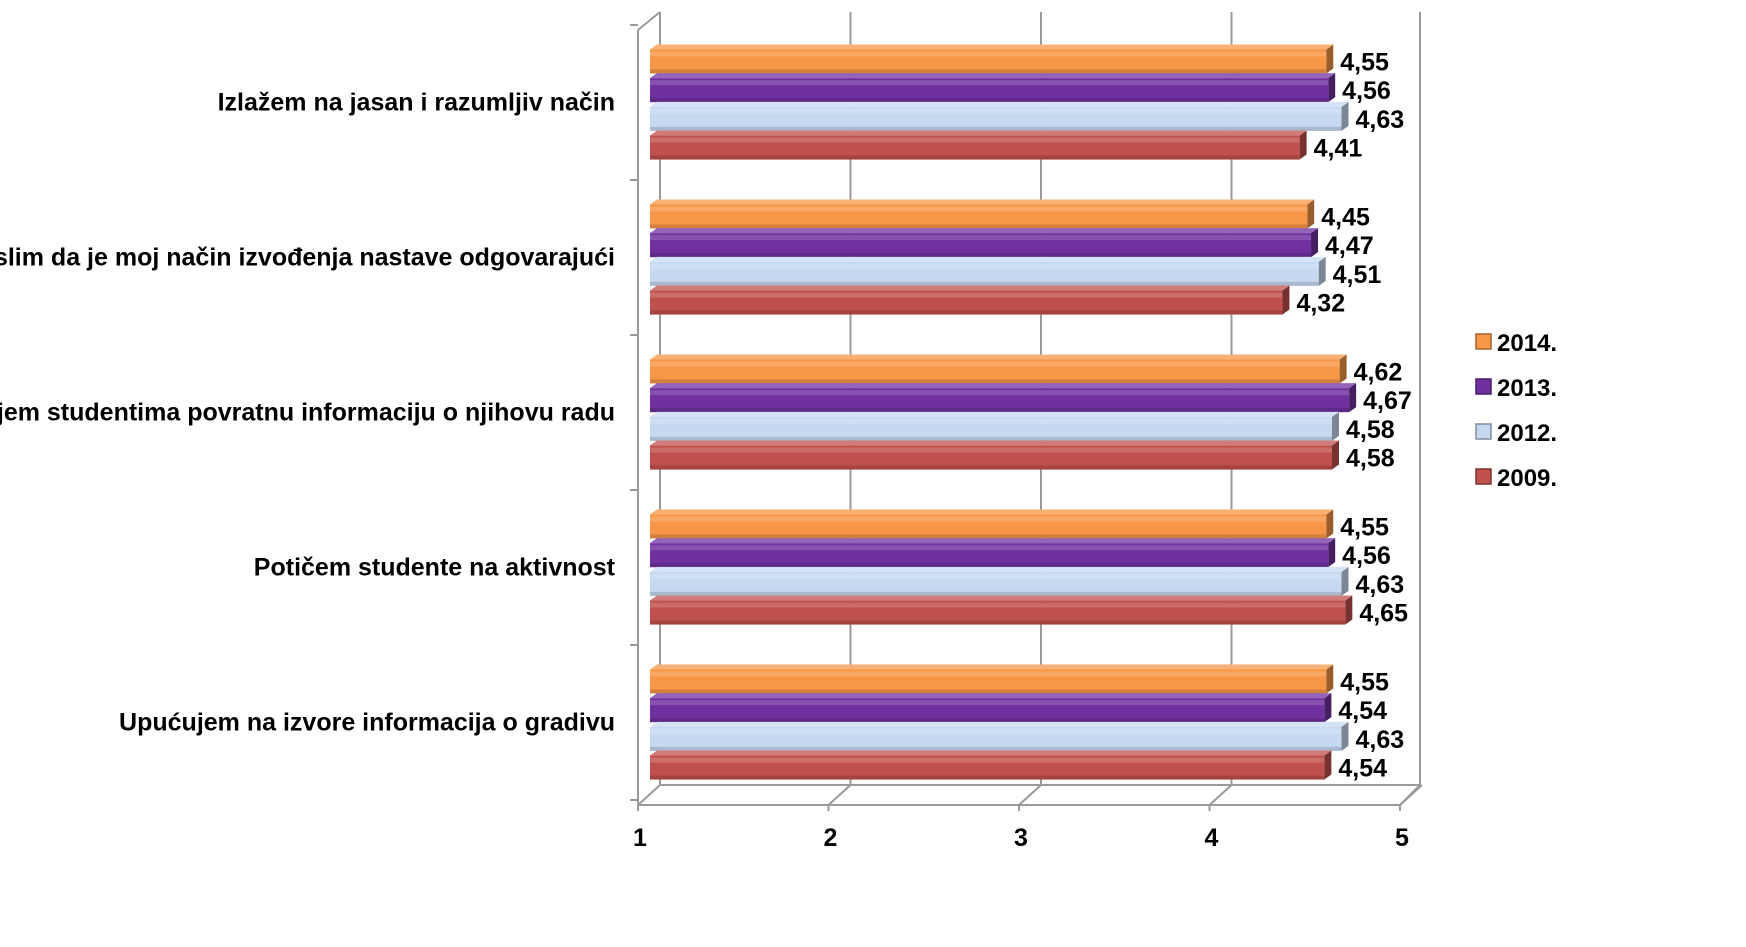  I want to click on value-label: 4,62, so click(1378, 372).